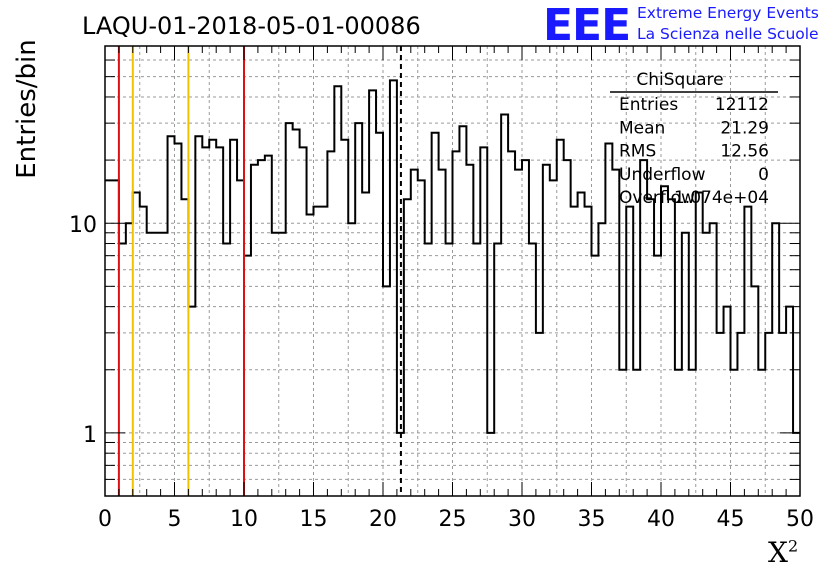  What do you see at coordinates (383, 519) in the screenshot?
I see `x-tick-label: 20` at bounding box center [383, 519].